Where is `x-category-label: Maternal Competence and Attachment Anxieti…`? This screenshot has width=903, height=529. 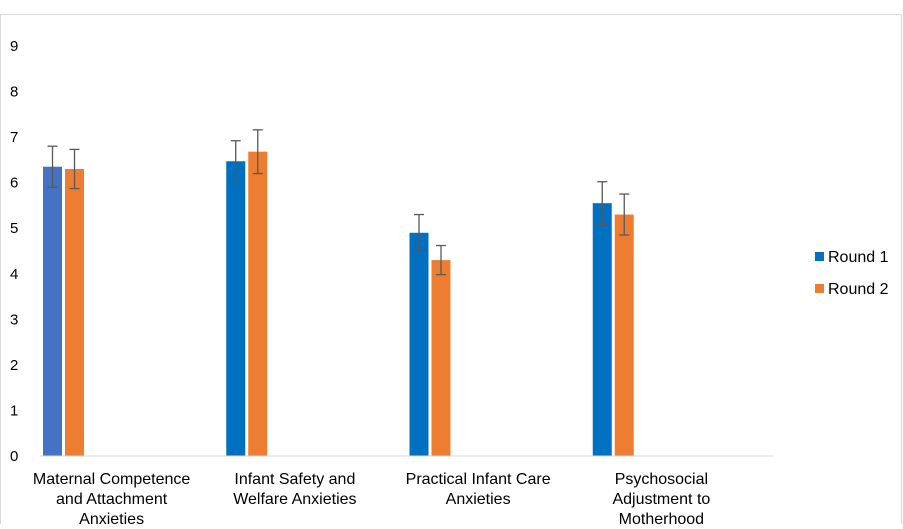 x-category-label: Maternal Competence and Attachment Anxieti… is located at coordinates (112, 497).